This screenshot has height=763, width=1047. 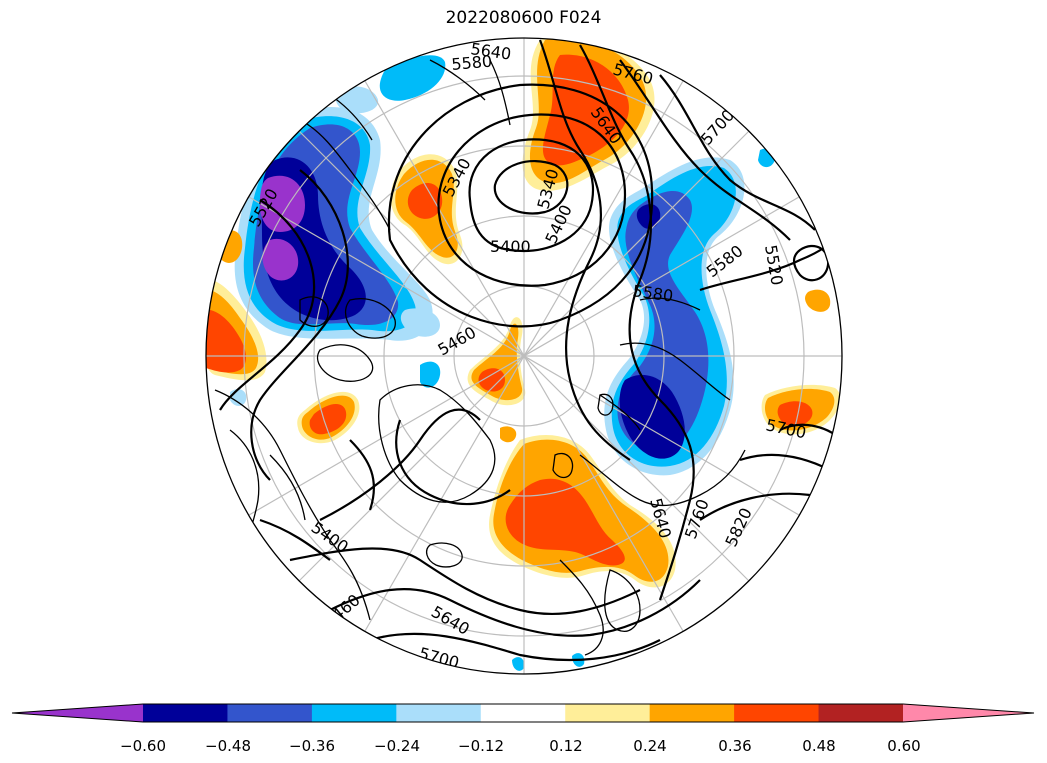 What do you see at coordinates (228, 746) in the screenshot?
I see `colorbar-tick-label: −0.48` at bounding box center [228, 746].